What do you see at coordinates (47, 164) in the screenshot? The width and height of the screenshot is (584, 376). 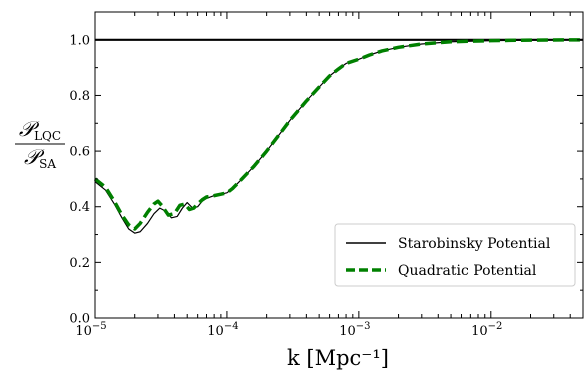 I see `y-axis-label-denominator-sub: SA` at bounding box center [47, 164].